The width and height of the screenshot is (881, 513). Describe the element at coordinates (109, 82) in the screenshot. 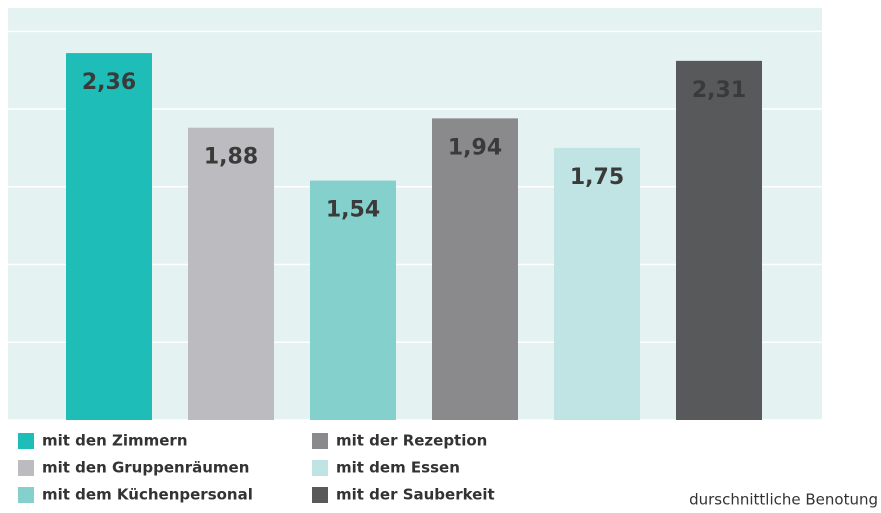

I see `value-label: 2,36` at that location.